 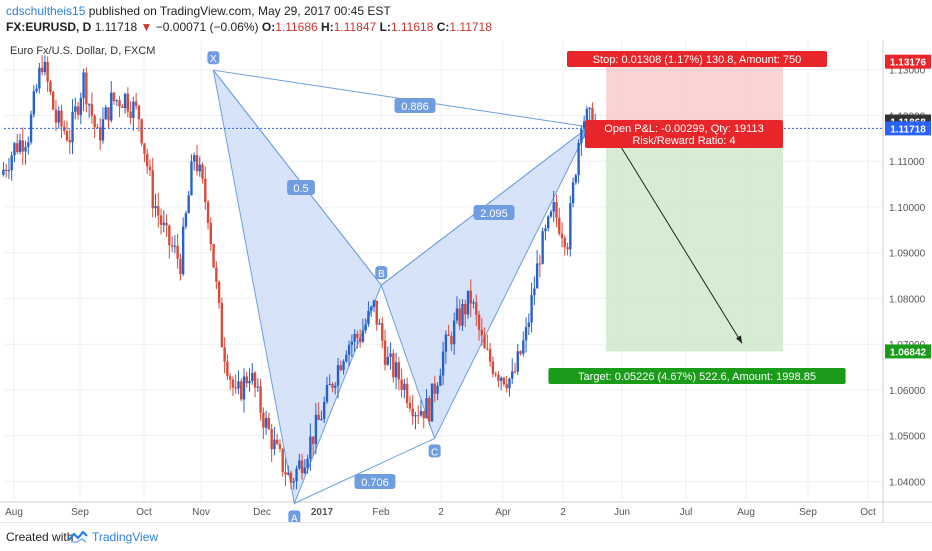 What do you see at coordinates (908, 63) in the screenshot?
I see `price-tag-text: 1.13176` at bounding box center [908, 63].